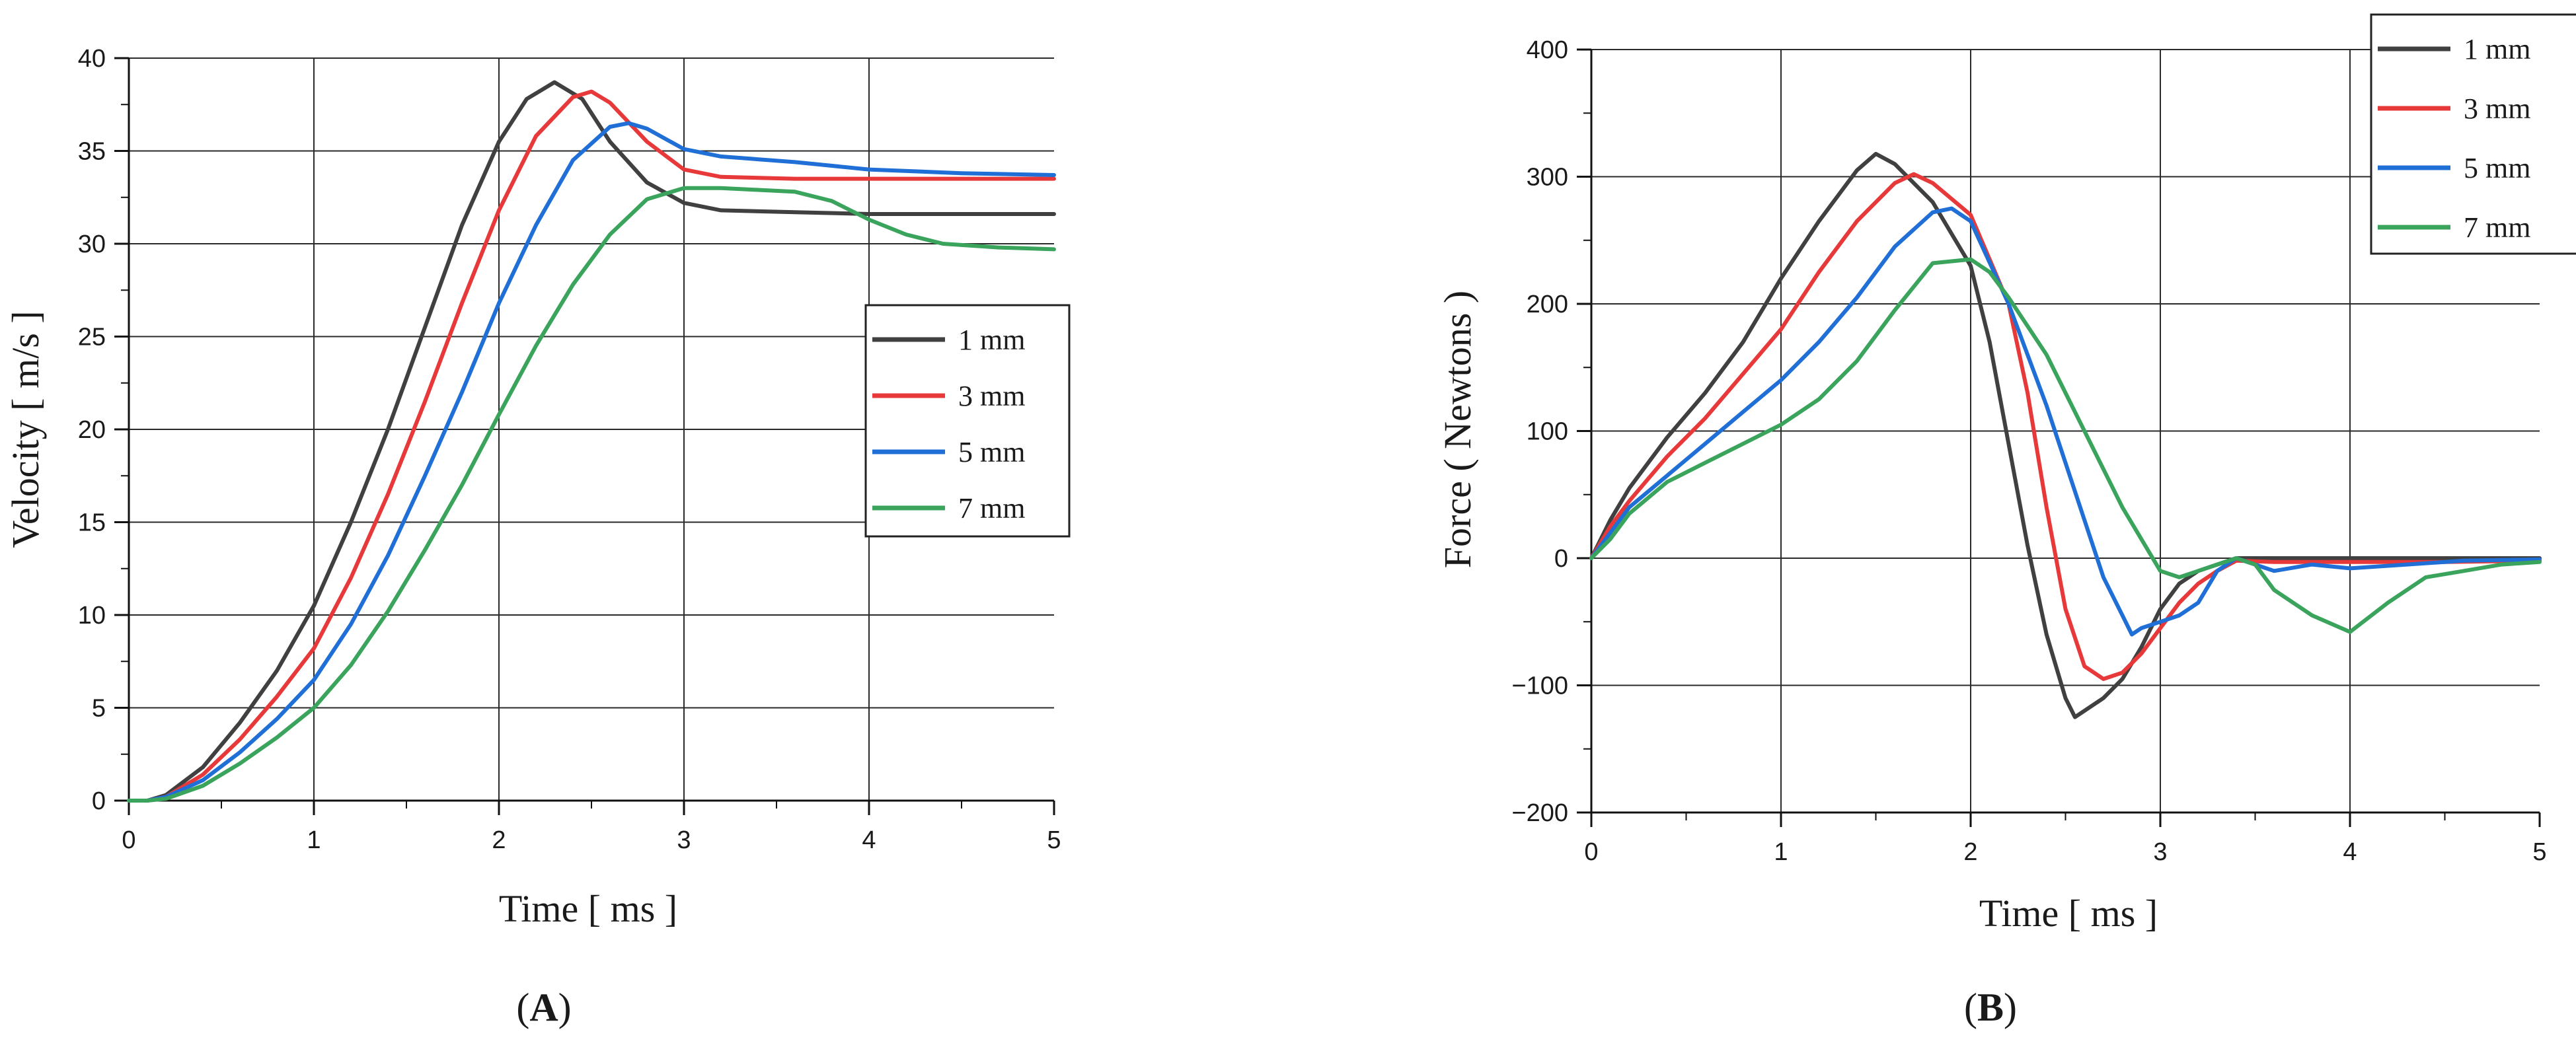  I want to click on velocity-x-tick-label: 3, so click(684, 840).